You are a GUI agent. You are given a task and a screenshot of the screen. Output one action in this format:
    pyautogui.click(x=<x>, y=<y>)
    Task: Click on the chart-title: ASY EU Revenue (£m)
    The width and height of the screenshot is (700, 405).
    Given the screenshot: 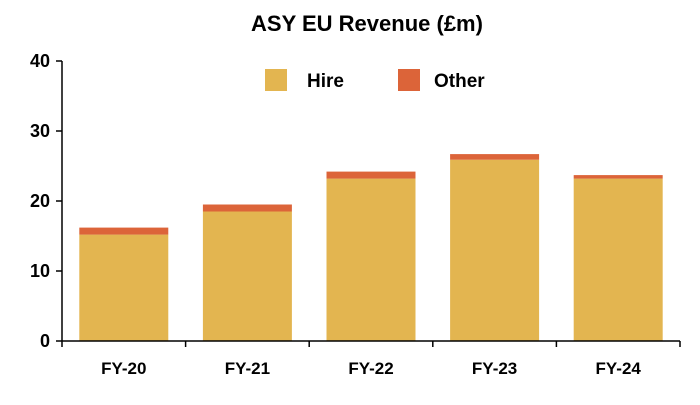 What is the action you would take?
    pyautogui.click(x=367, y=23)
    